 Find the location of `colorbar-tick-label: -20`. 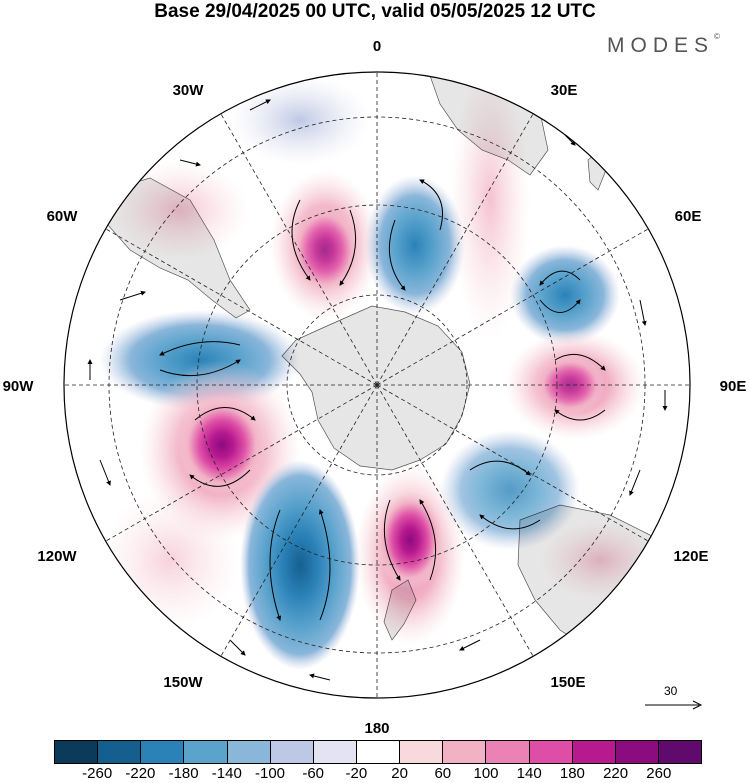

colorbar-tick-label: -20 is located at coordinates (356, 773).